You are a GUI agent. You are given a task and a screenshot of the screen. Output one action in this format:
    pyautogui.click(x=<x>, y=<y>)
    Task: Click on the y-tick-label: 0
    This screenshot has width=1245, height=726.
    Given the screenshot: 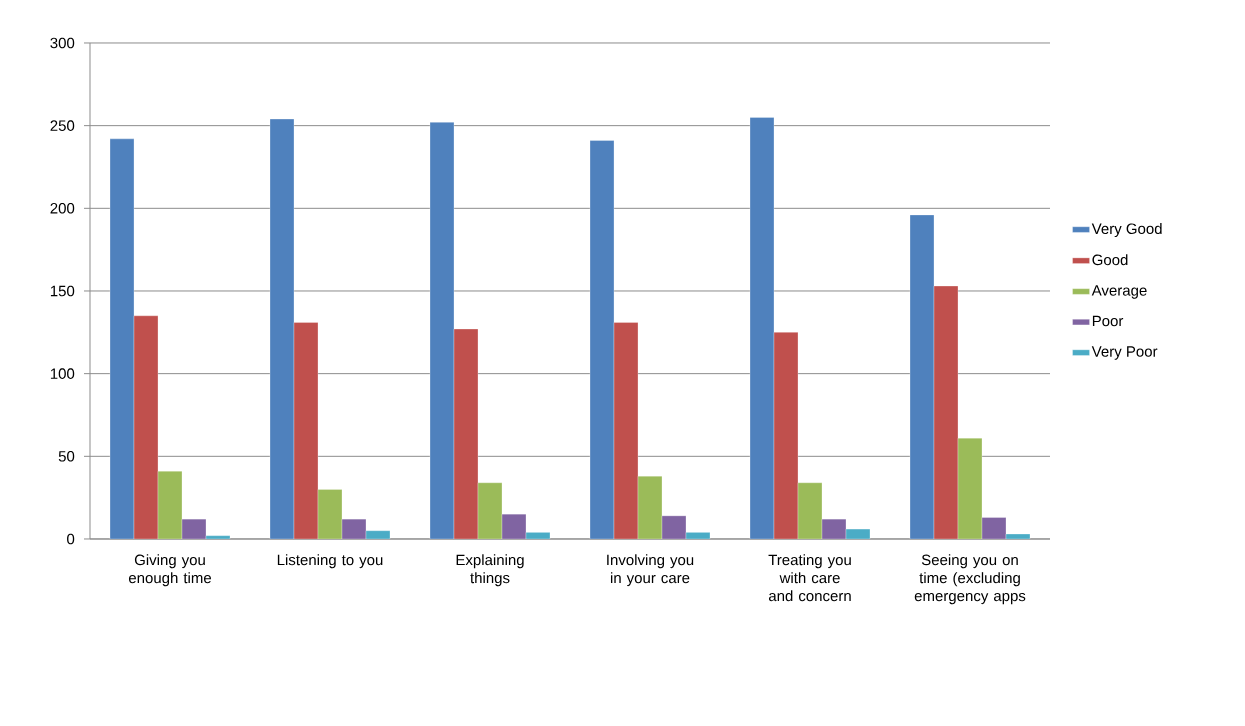 What is the action you would take?
    pyautogui.click(x=71, y=539)
    